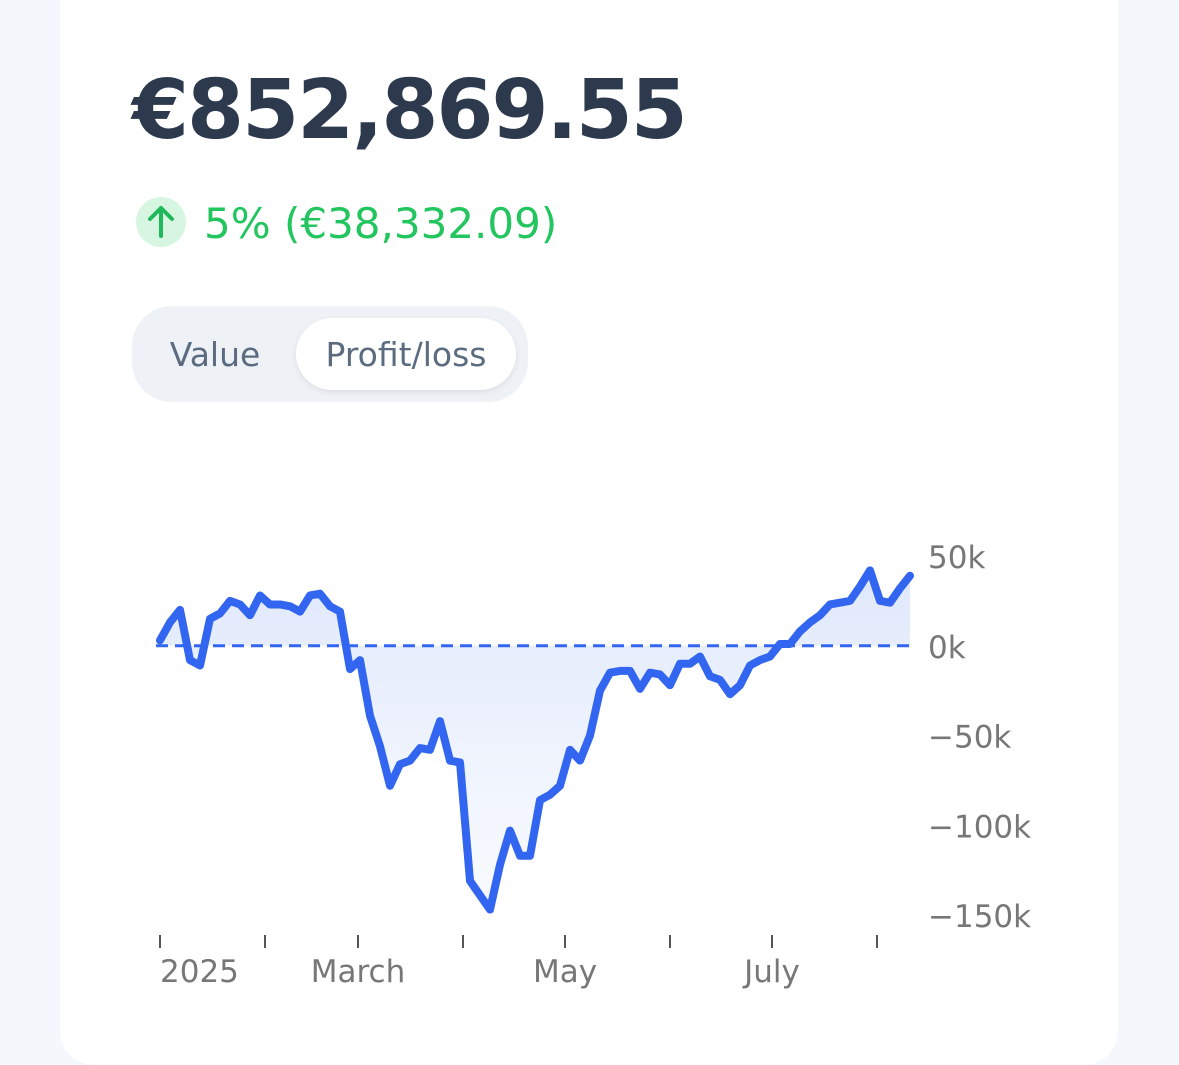  Describe the element at coordinates (215, 354) in the screenshot. I see `toggle-option: Value` at that location.